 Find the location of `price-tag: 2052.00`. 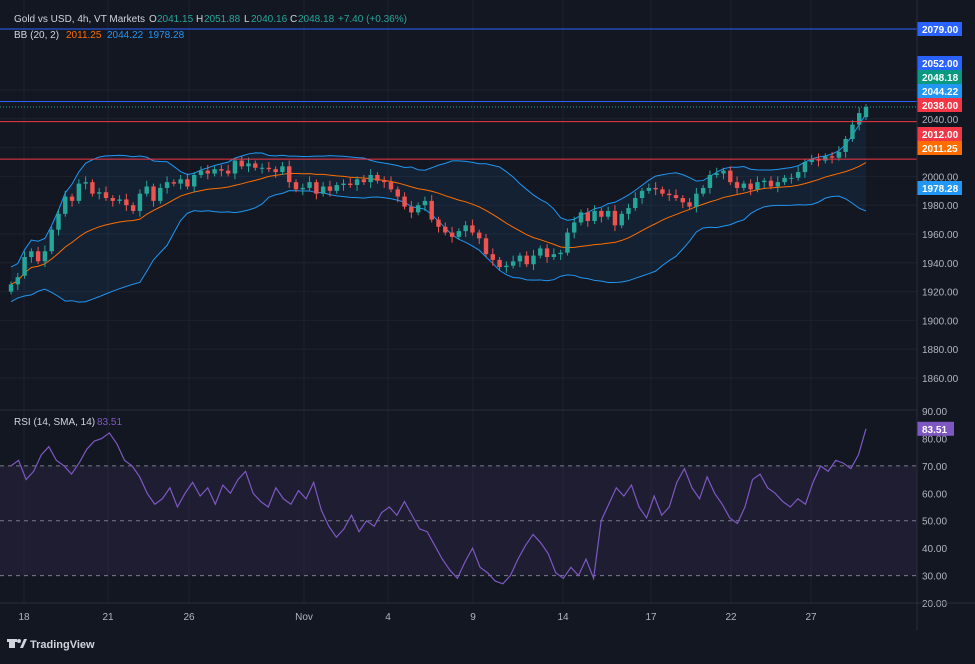

price-tag: 2052.00 is located at coordinates (939, 63).